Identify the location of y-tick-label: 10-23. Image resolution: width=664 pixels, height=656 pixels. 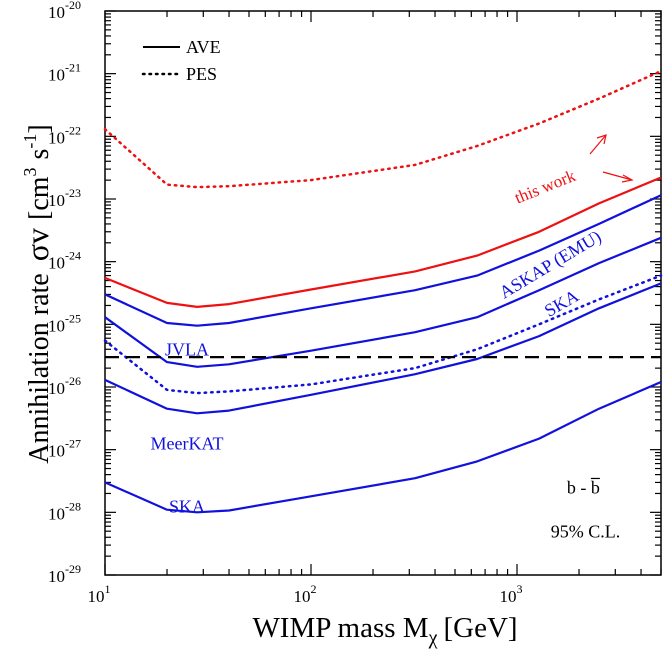
(64, 198).